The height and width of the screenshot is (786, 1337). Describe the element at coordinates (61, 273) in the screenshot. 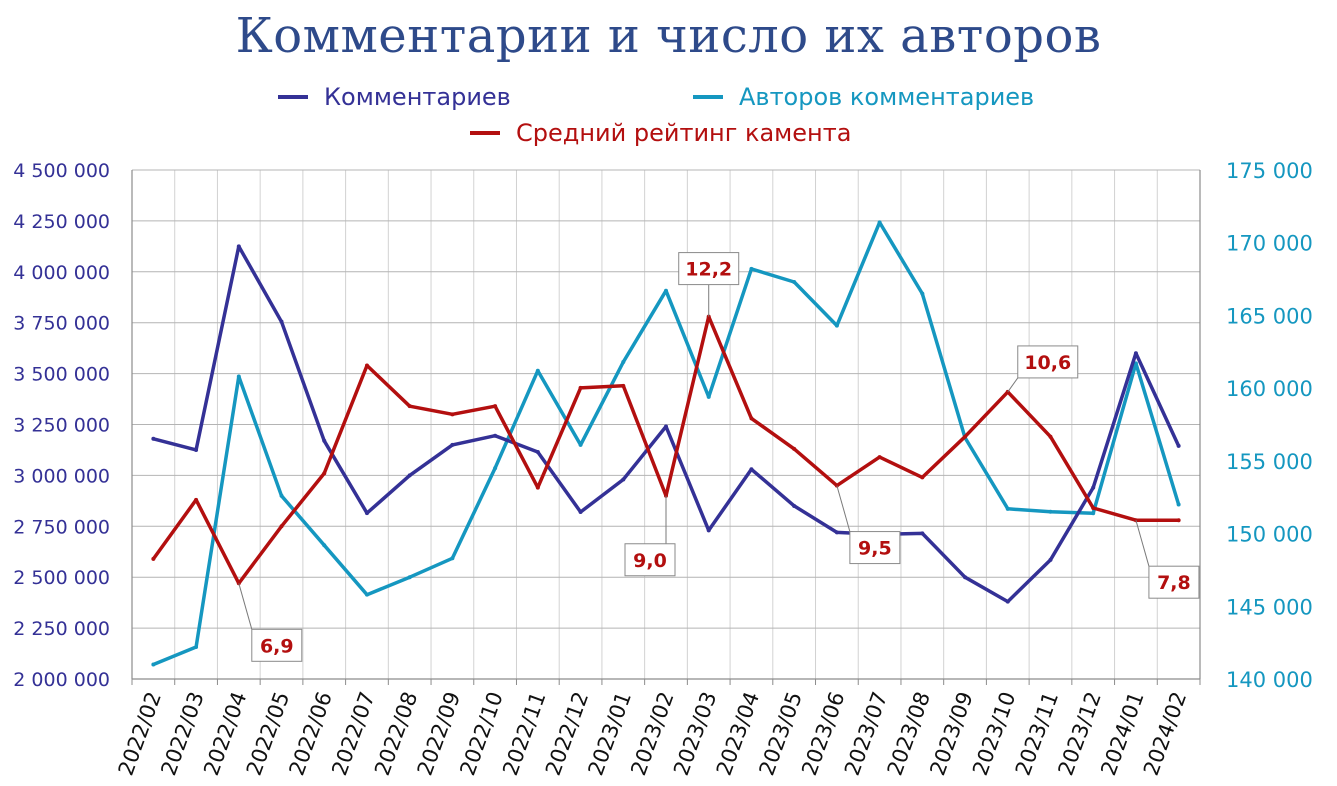

I see `left-axis-tick-label: 4 000 000` at that location.